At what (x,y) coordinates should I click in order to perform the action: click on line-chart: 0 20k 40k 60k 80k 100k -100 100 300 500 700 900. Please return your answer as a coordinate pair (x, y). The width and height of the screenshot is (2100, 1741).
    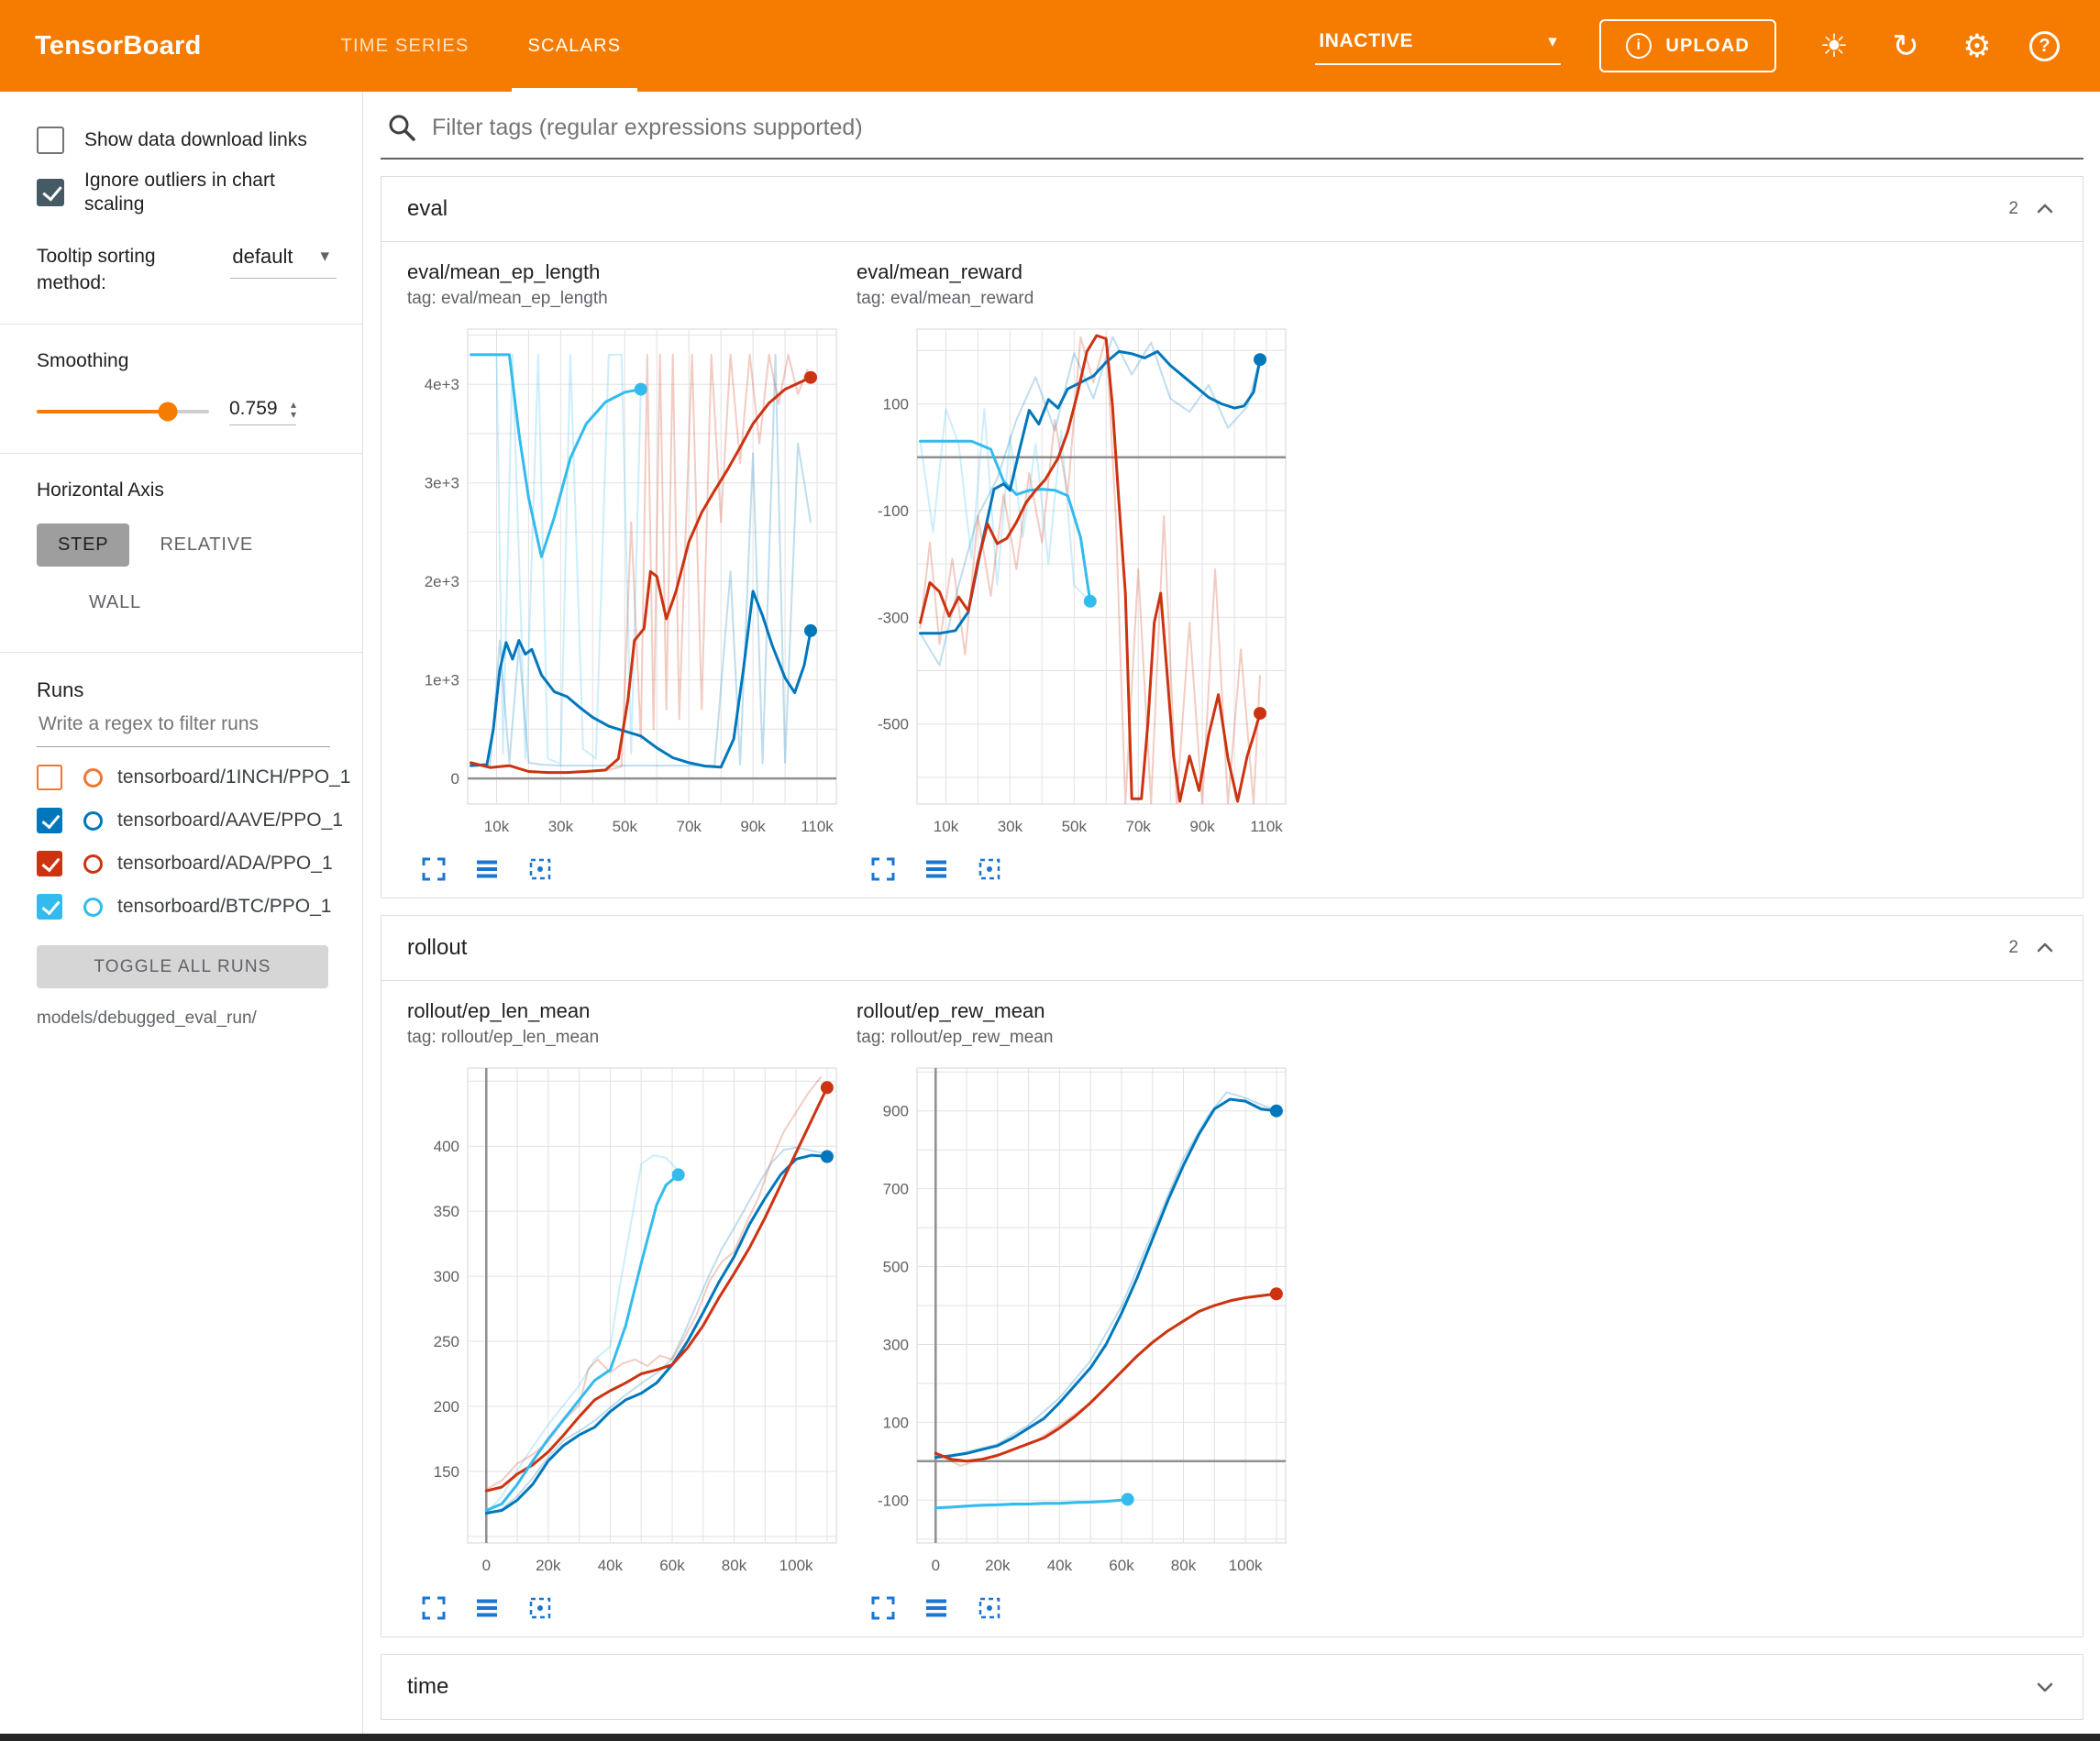
    Looking at the image, I should click on (1077, 1320).